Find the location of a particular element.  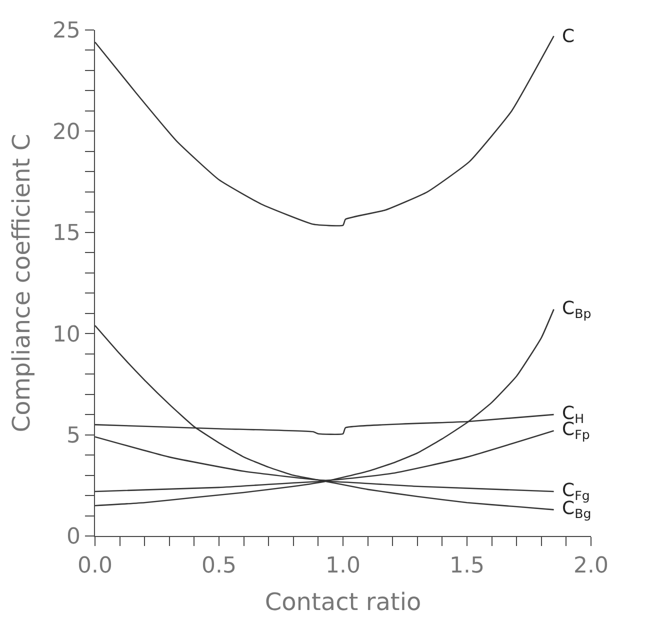

x-axis-title: Contact ratio is located at coordinates (343, 602).